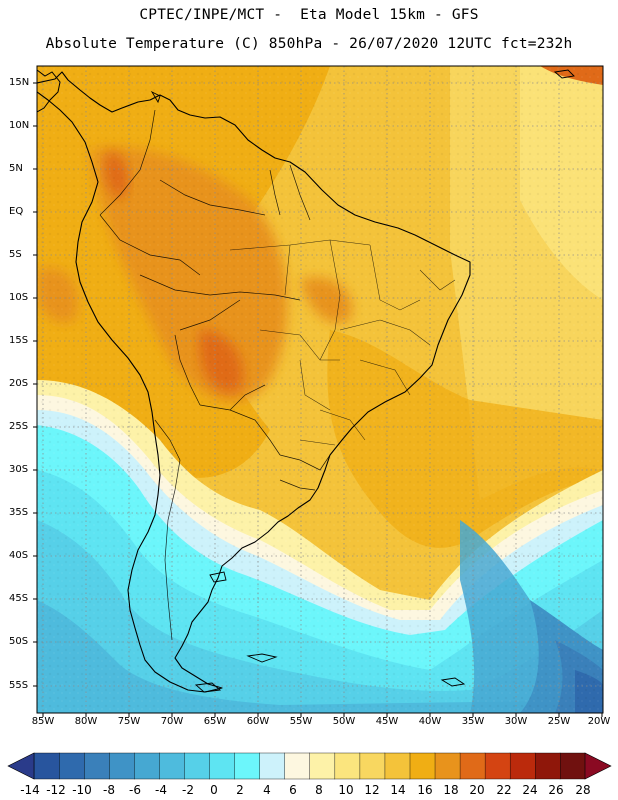  What do you see at coordinates (15, 254) in the screenshot?
I see `lat-label: 5S` at bounding box center [15, 254].